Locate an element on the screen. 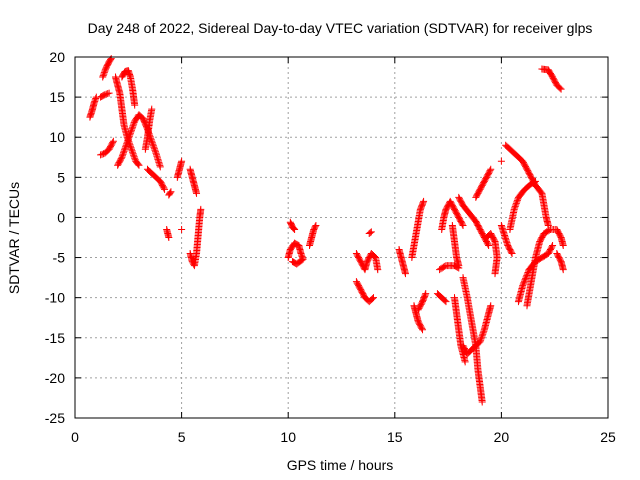  x-axis-label: GPS time / hours is located at coordinates (340, 465).